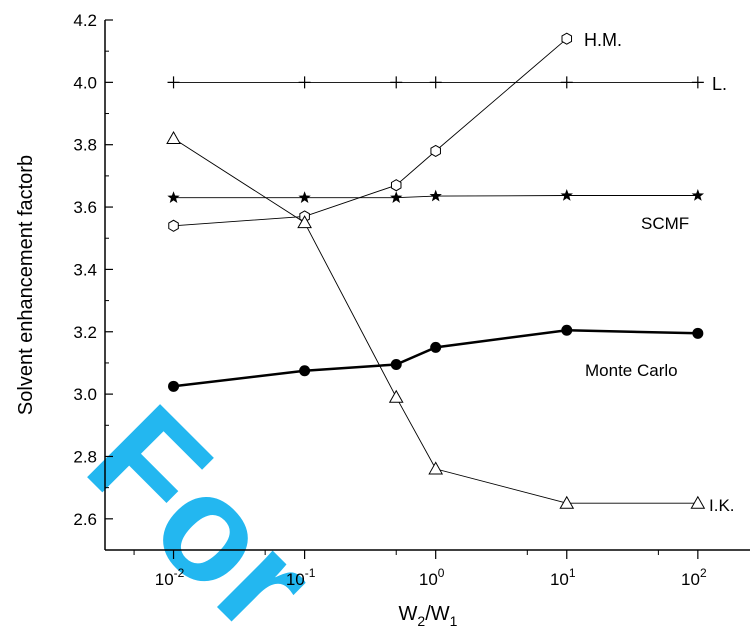 The width and height of the screenshot is (750, 637). What do you see at coordinates (26, 285) in the screenshot?
I see `y-axis-title: Solvent enhancement factorb` at bounding box center [26, 285].